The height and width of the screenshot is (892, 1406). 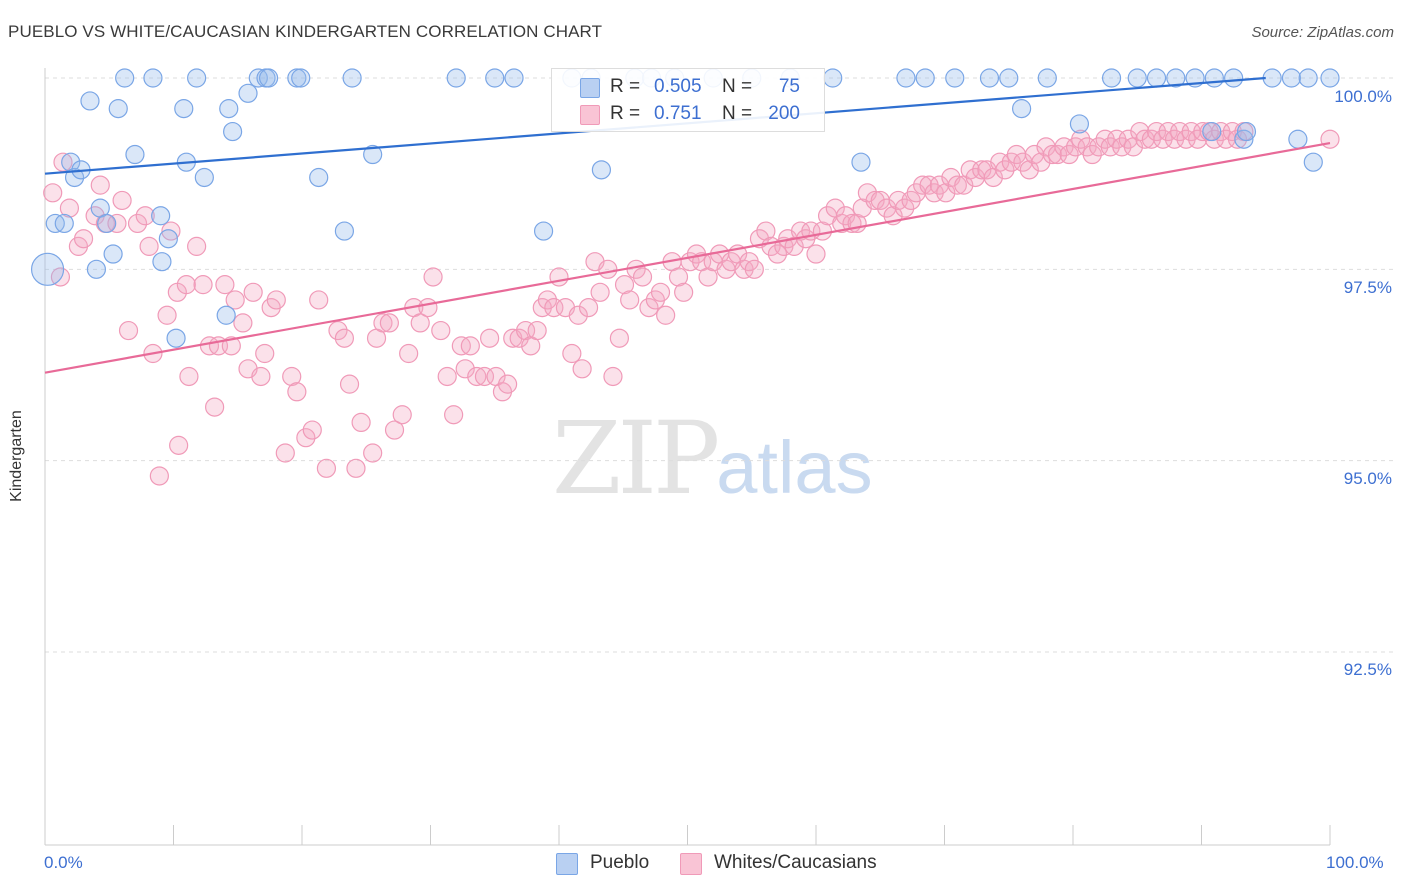 What do you see at coordinates (63, 862) in the screenshot?
I see `x-tick-label: 0.0%` at bounding box center [63, 862].